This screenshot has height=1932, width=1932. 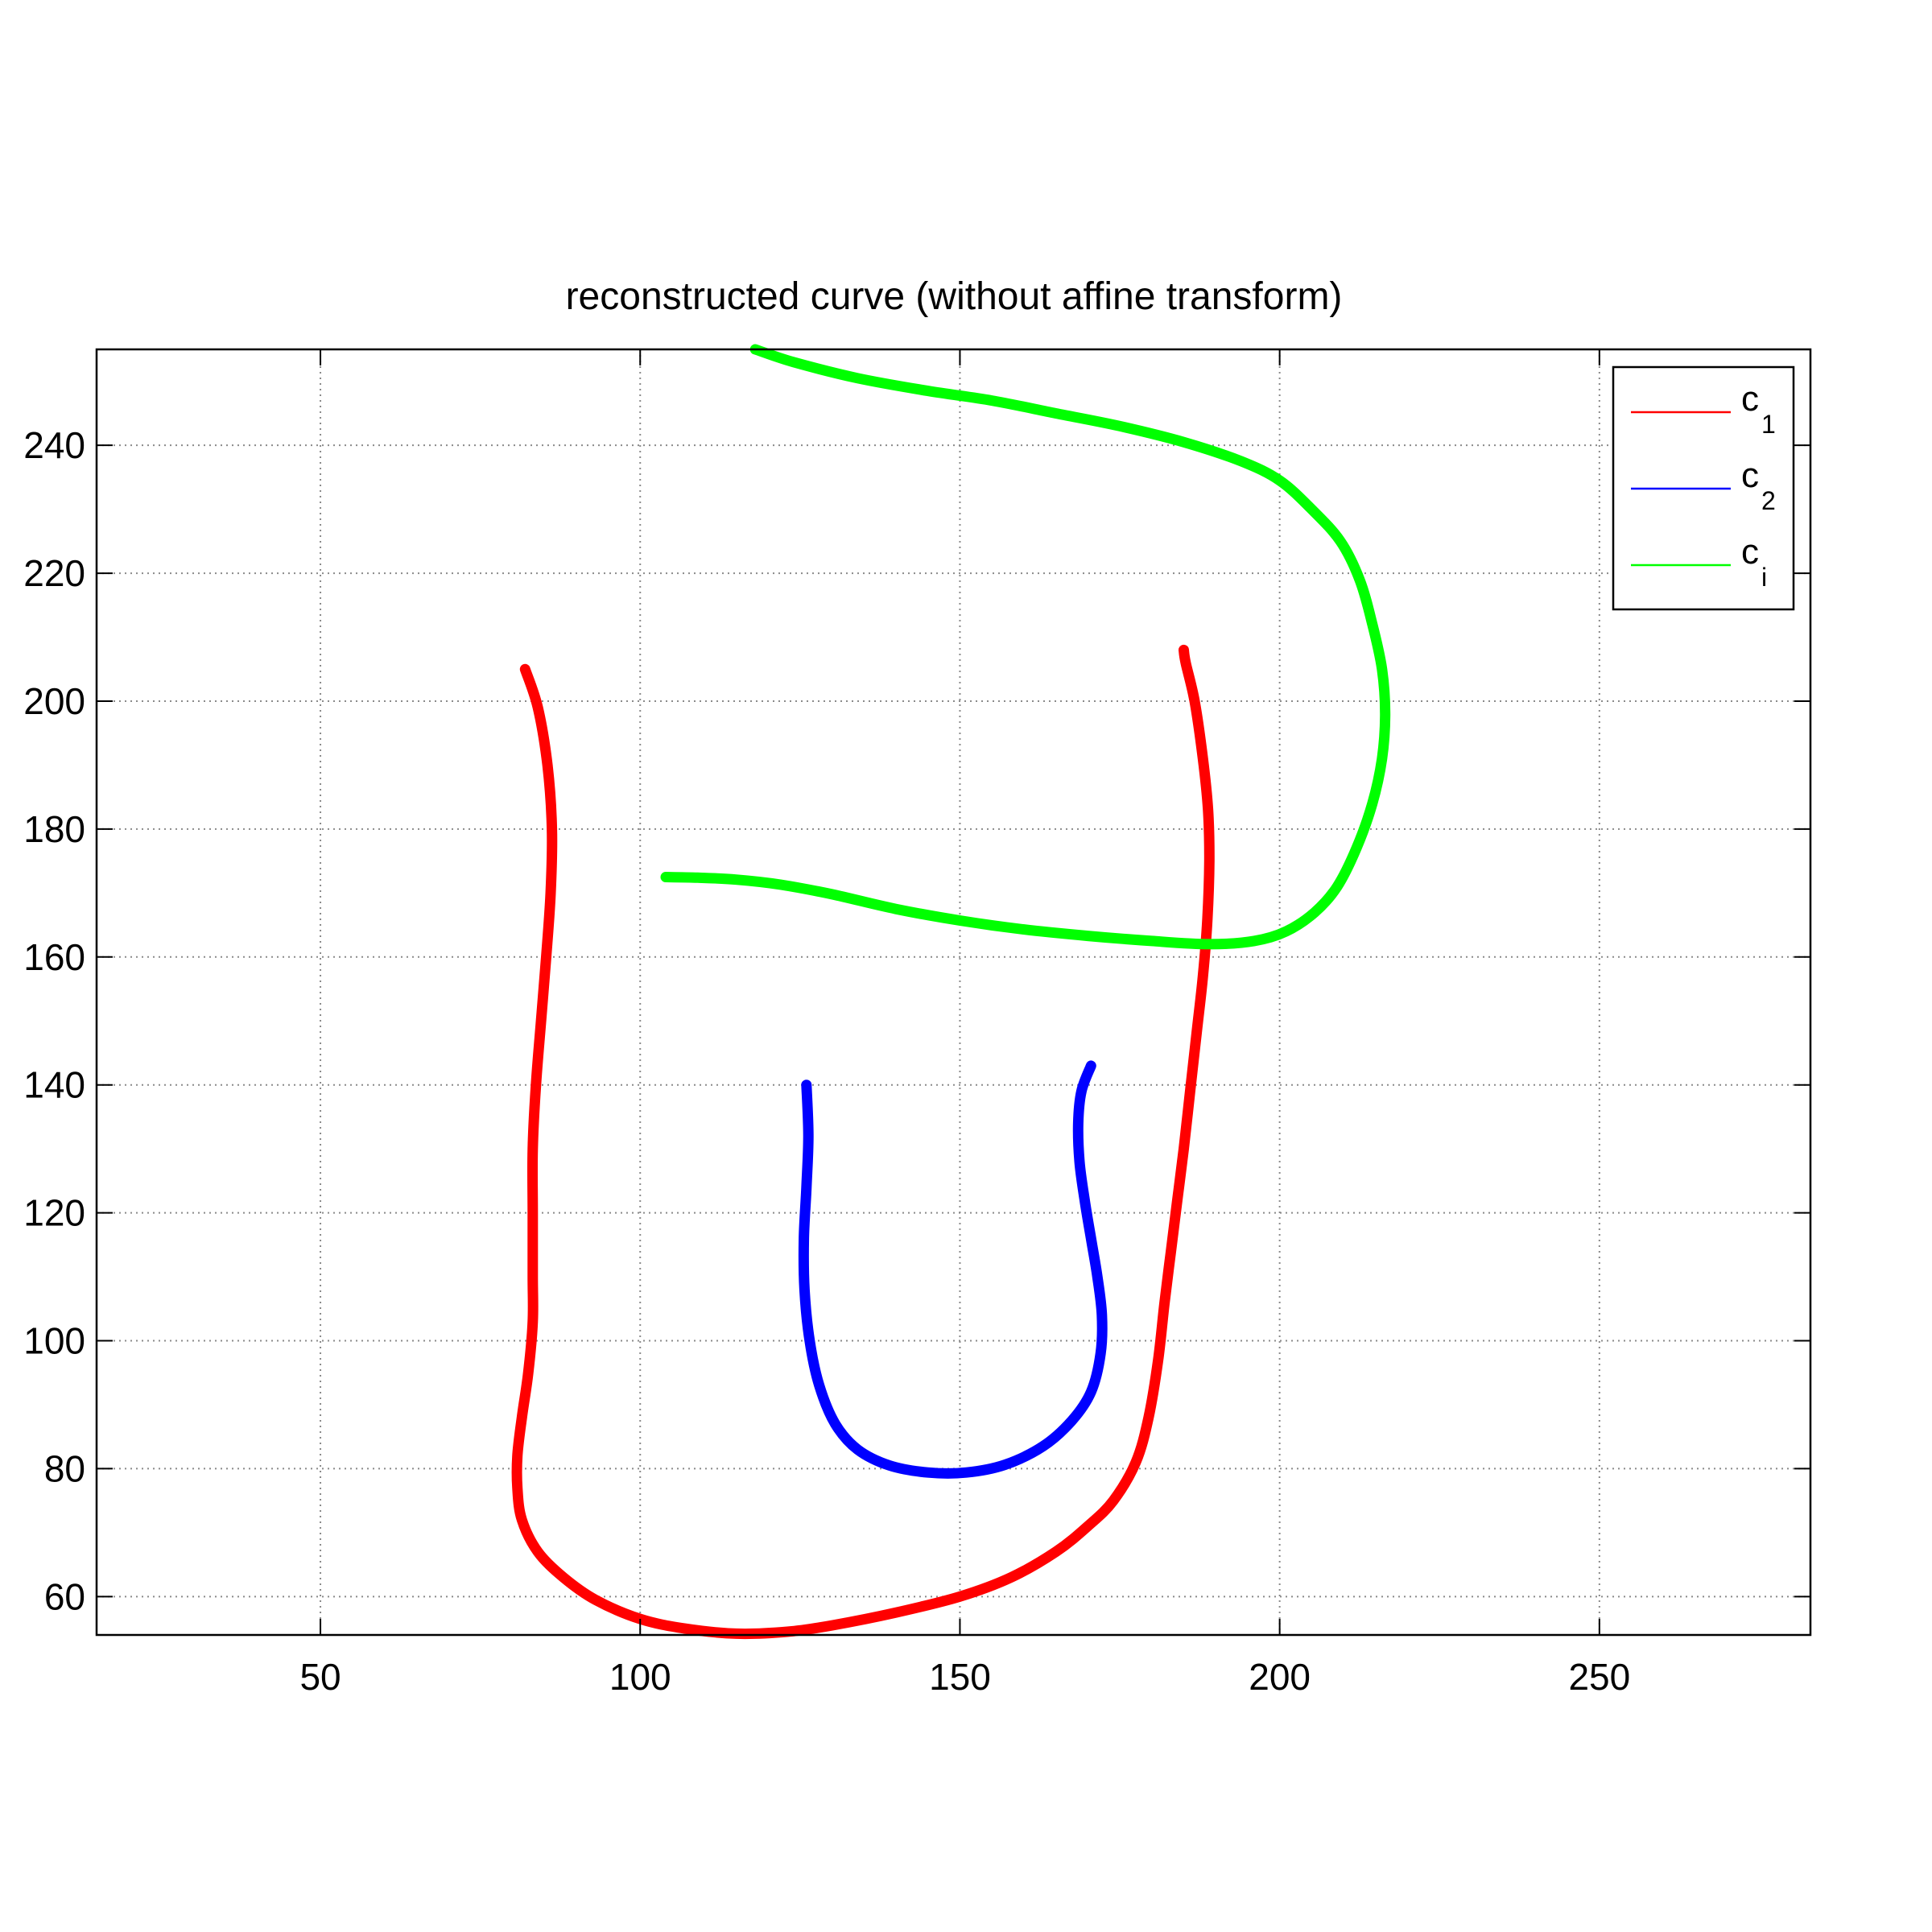 What do you see at coordinates (1750, 552) in the screenshot?
I see `legend-label-ci: c` at bounding box center [1750, 552].